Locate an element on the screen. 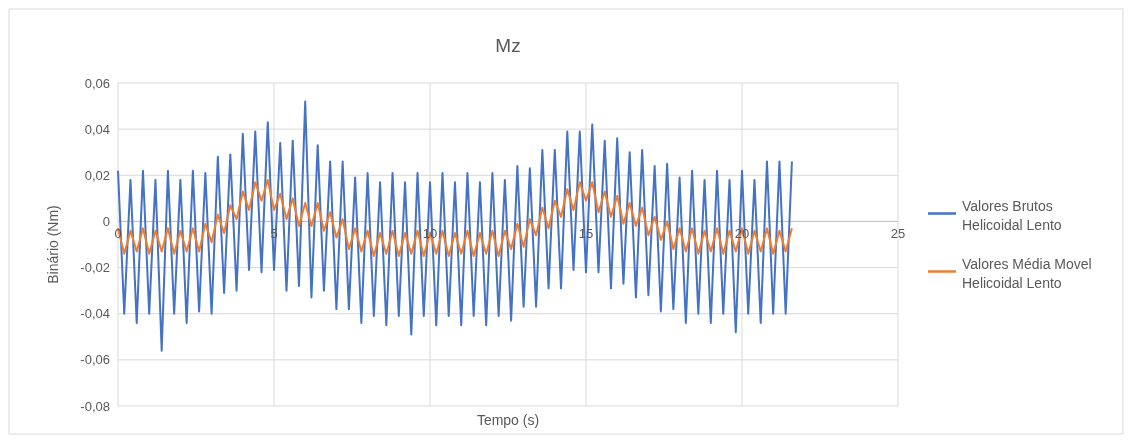 The image size is (1132, 443). y-tick-label: -0,02 is located at coordinates (95, 268).